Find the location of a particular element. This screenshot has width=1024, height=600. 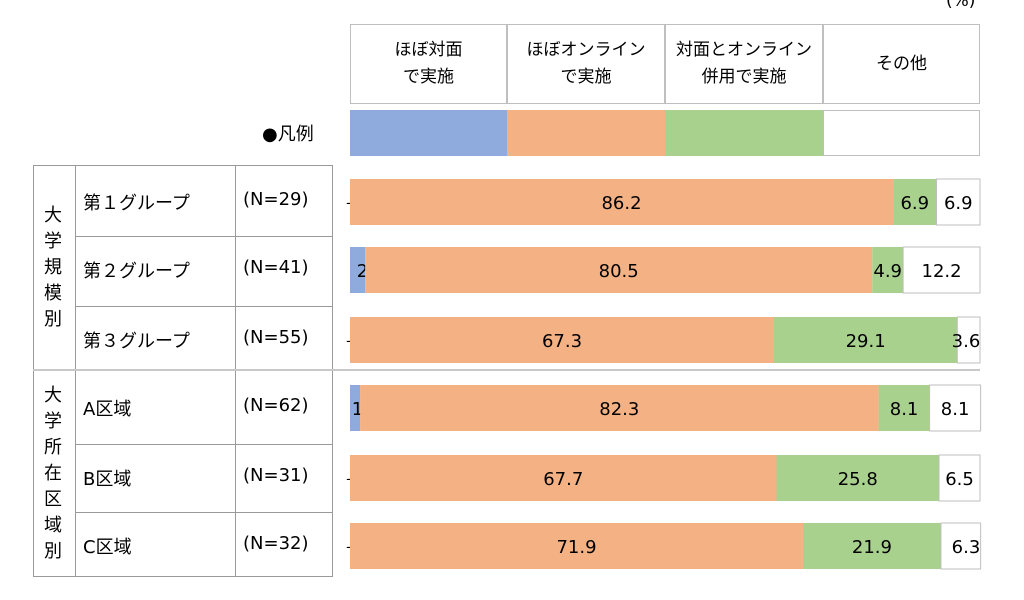

data-label: 4.9 is located at coordinates (887, 271).